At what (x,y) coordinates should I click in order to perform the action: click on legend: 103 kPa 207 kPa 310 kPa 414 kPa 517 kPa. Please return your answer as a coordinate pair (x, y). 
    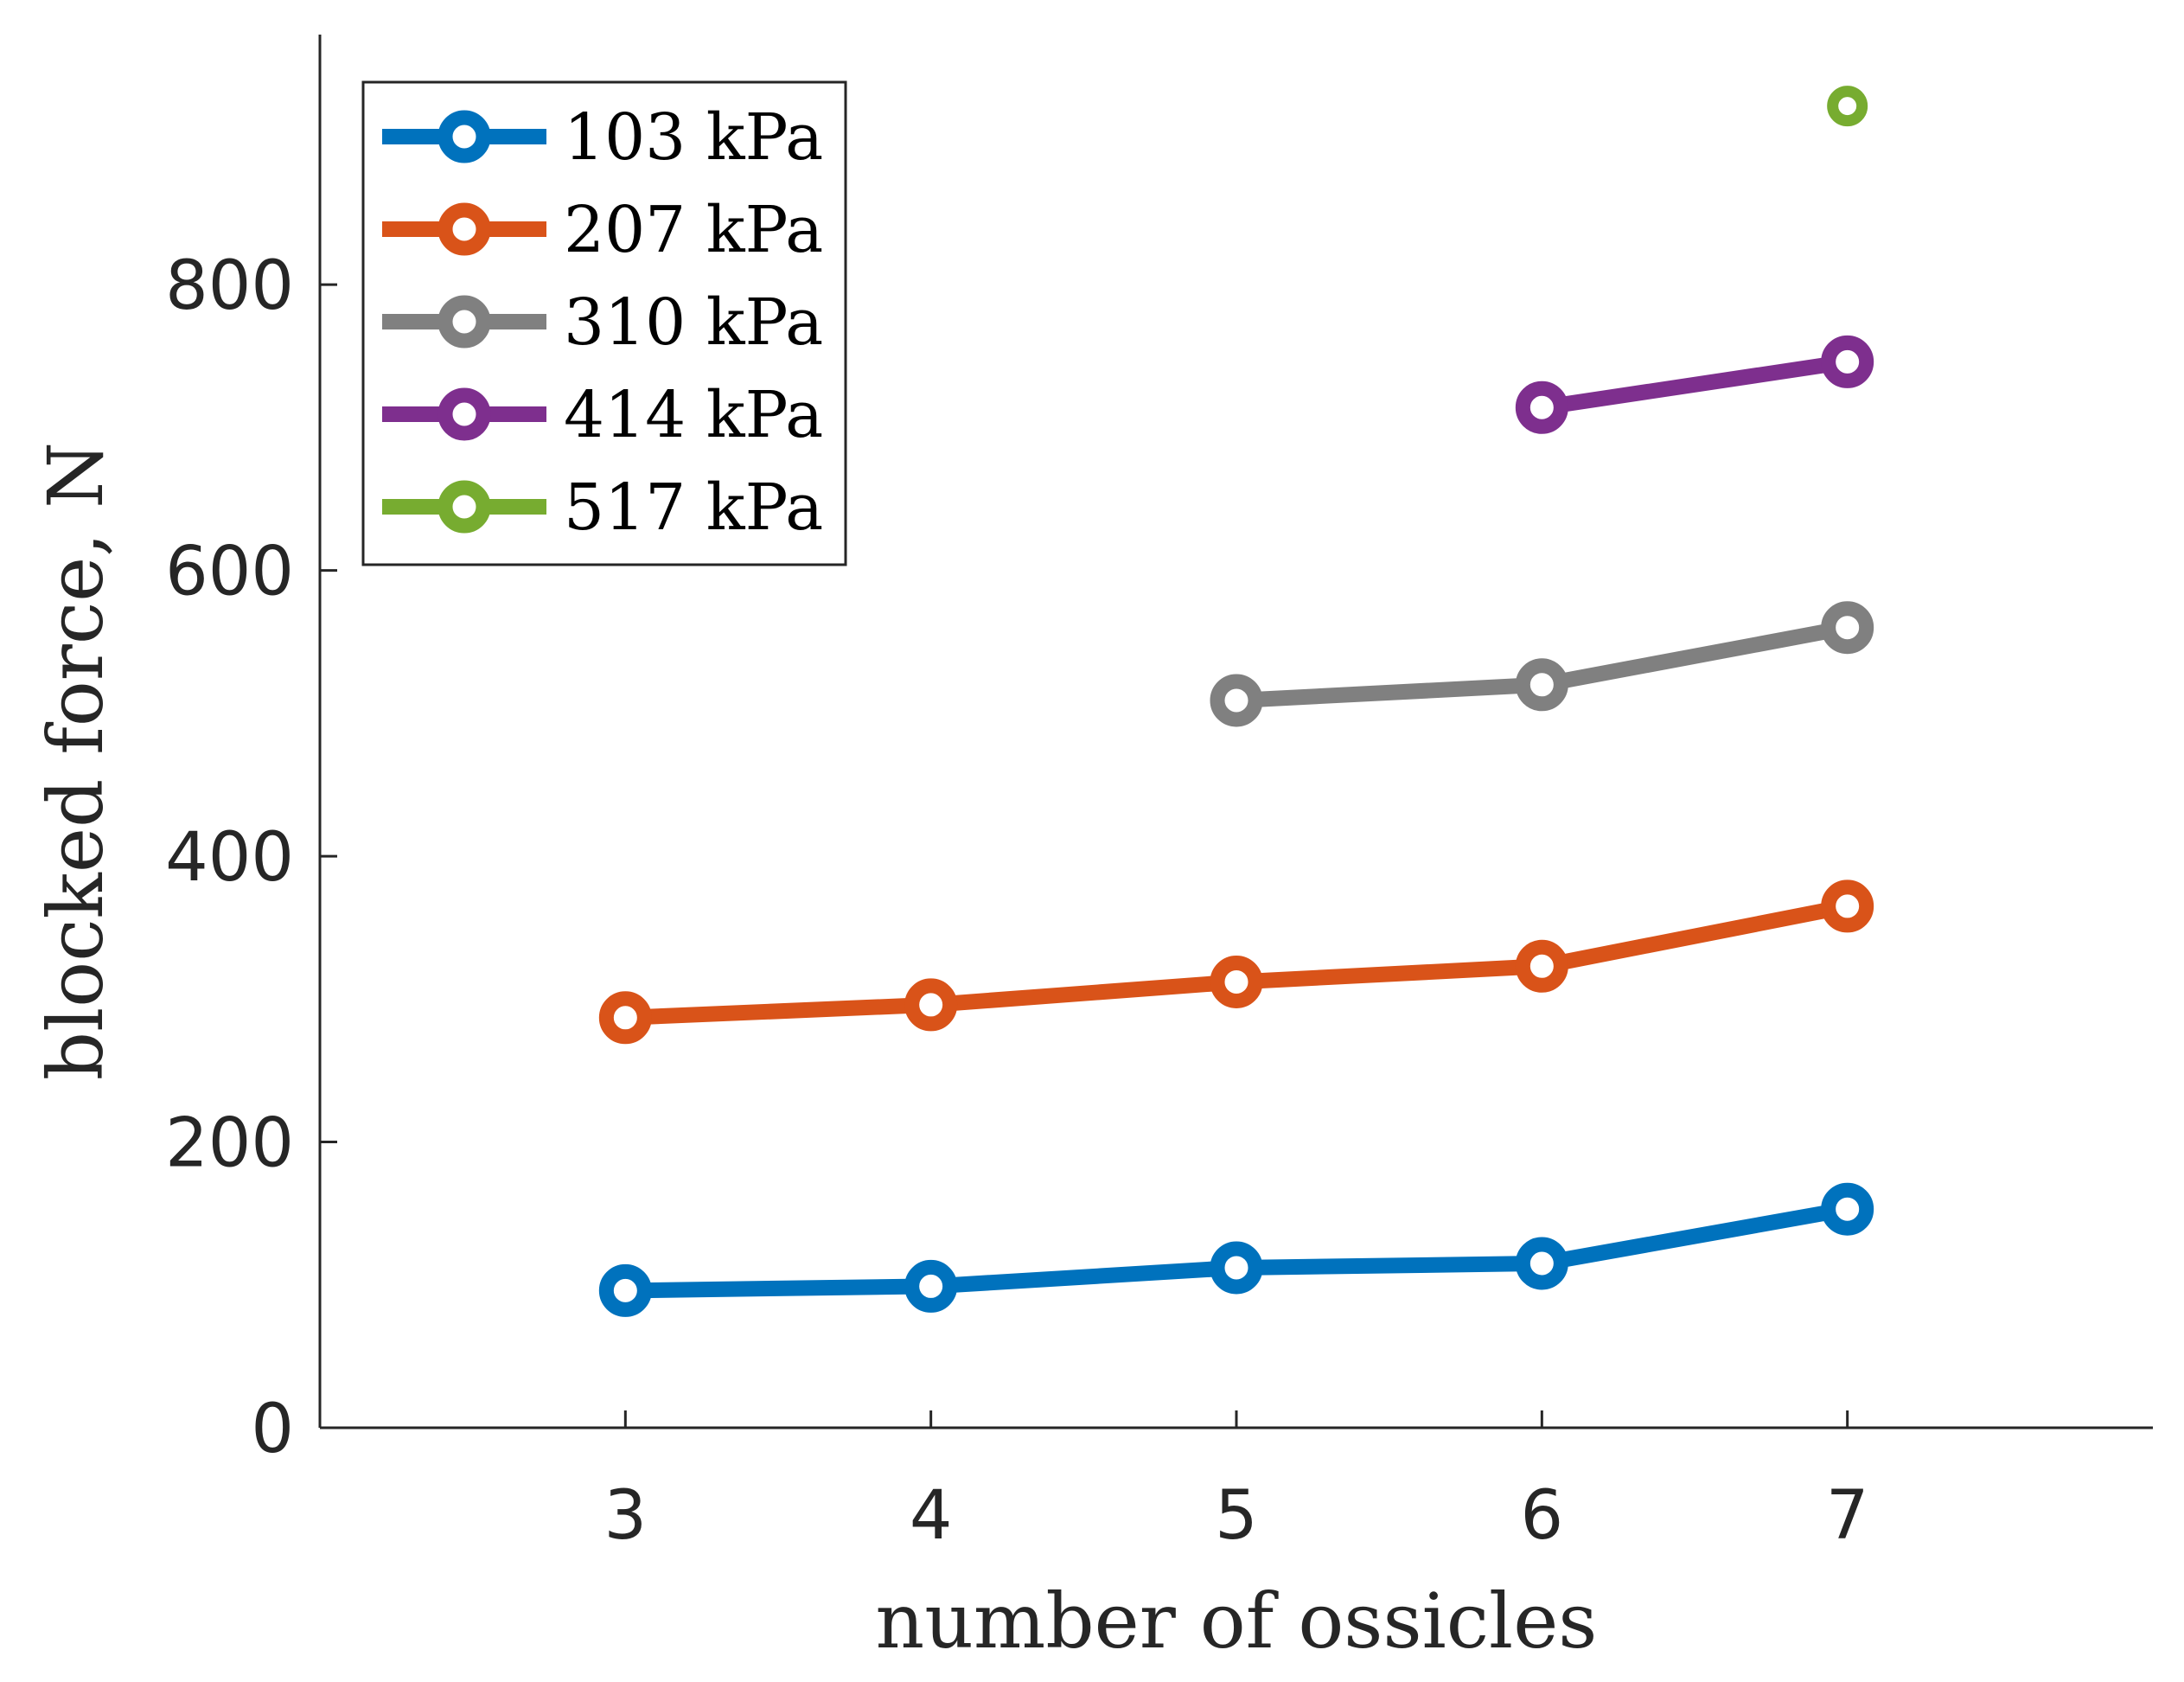
    Looking at the image, I should click on (604, 323).